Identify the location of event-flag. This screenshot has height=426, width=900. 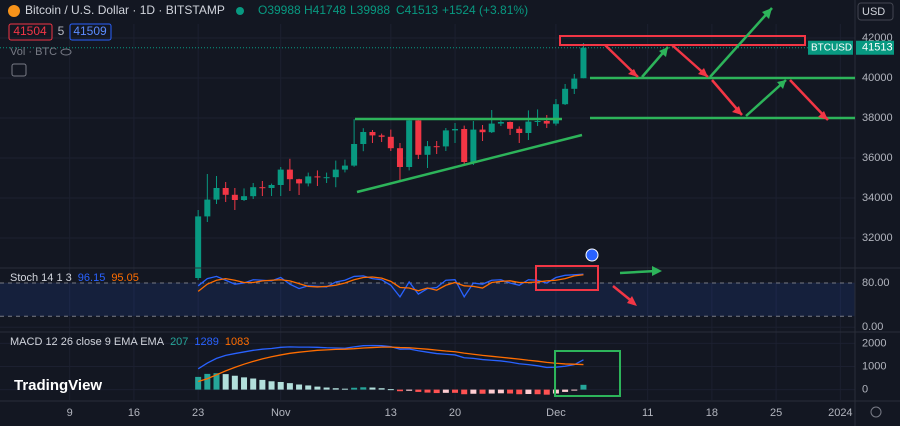
(592, 255).